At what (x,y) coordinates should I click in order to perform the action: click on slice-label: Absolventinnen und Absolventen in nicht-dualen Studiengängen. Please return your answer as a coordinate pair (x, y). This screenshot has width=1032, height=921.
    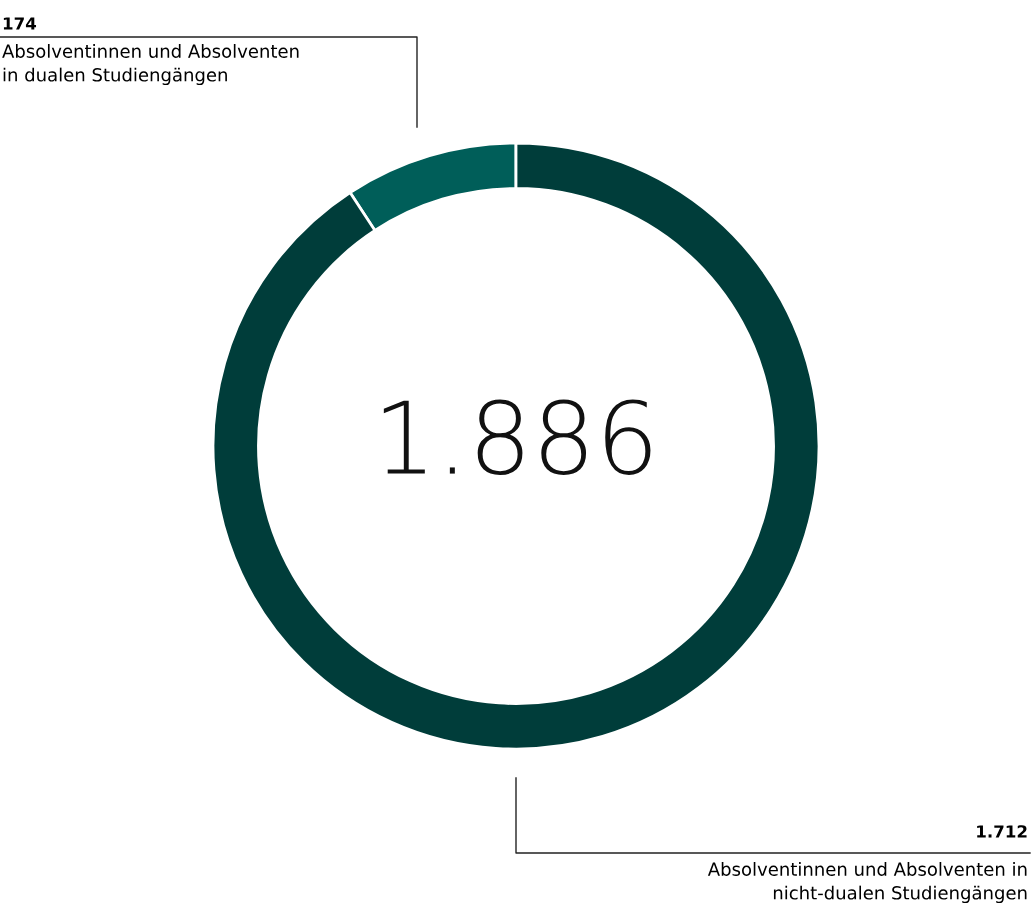
    Looking at the image, I should click on (867, 883).